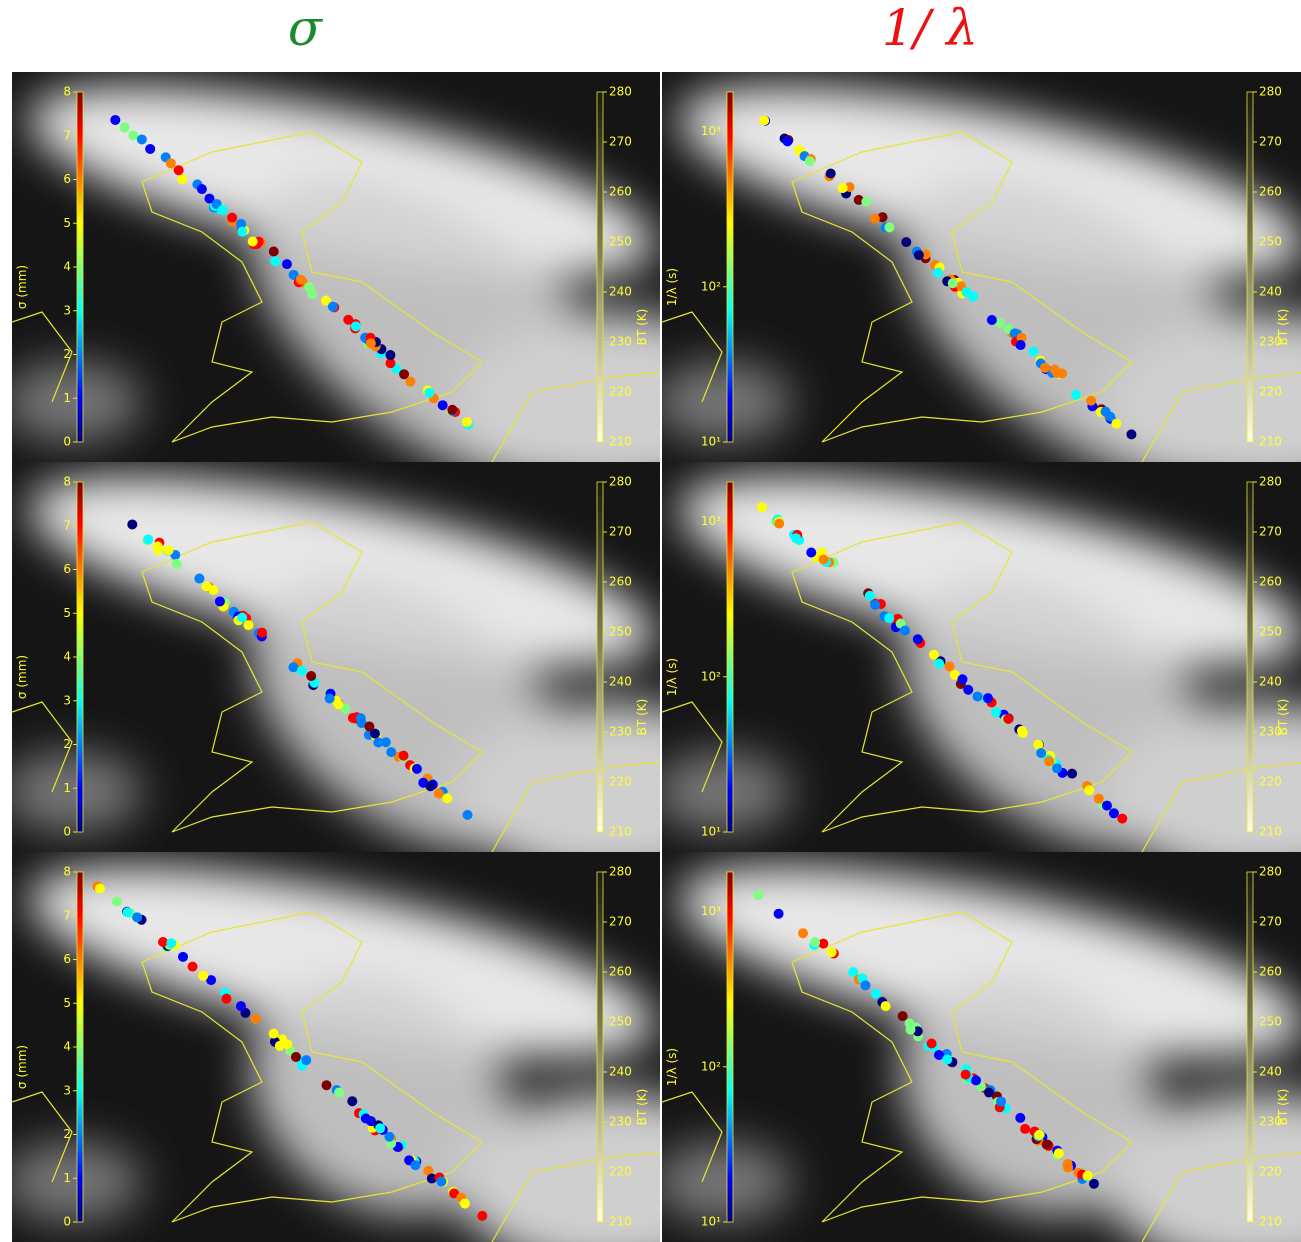 The width and height of the screenshot is (1301, 1242). What do you see at coordinates (620, 92) in the screenshot?
I see `bt-tick-label: 280` at bounding box center [620, 92].